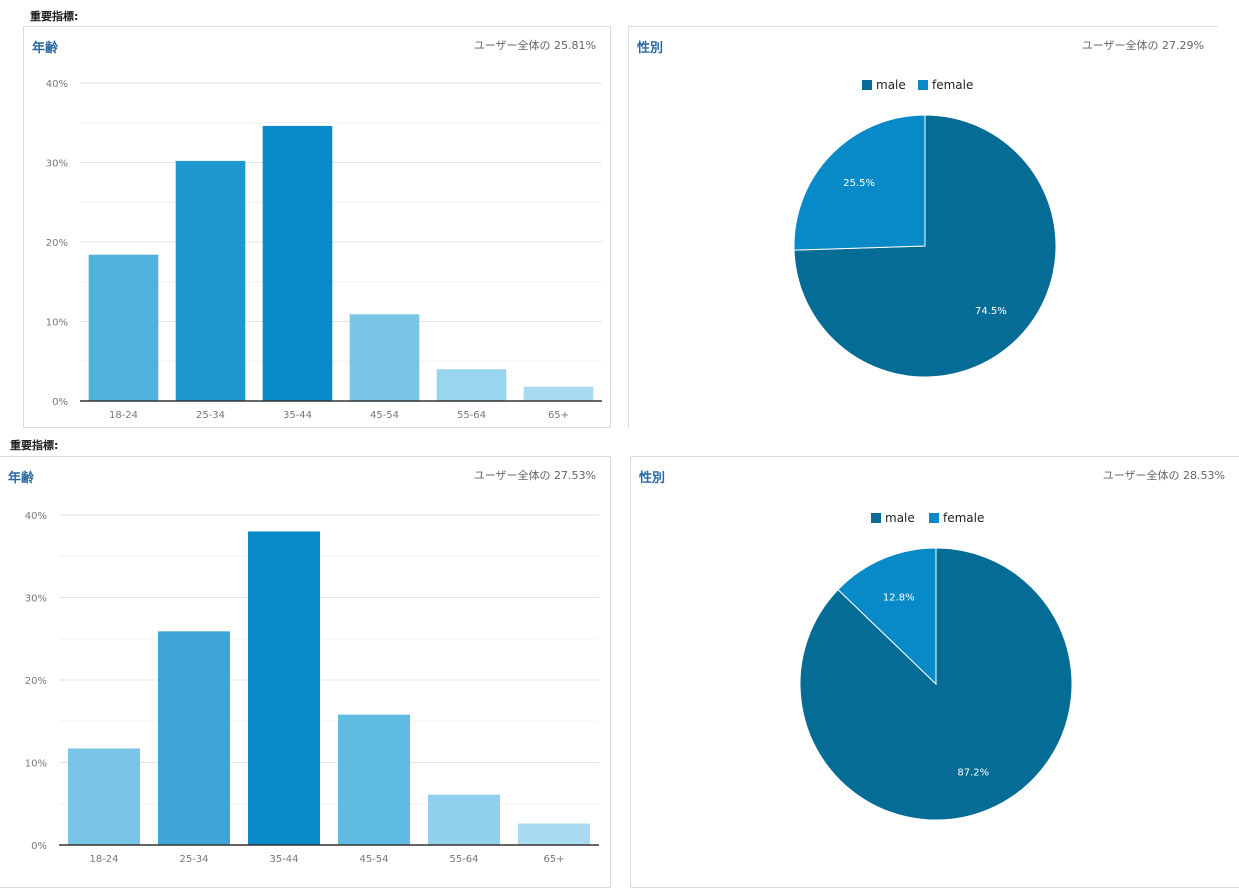 This screenshot has width=1239, height=888. I want to click on age-card-subtitle: ユーザー全体の 27.53%, so click(534, 475).